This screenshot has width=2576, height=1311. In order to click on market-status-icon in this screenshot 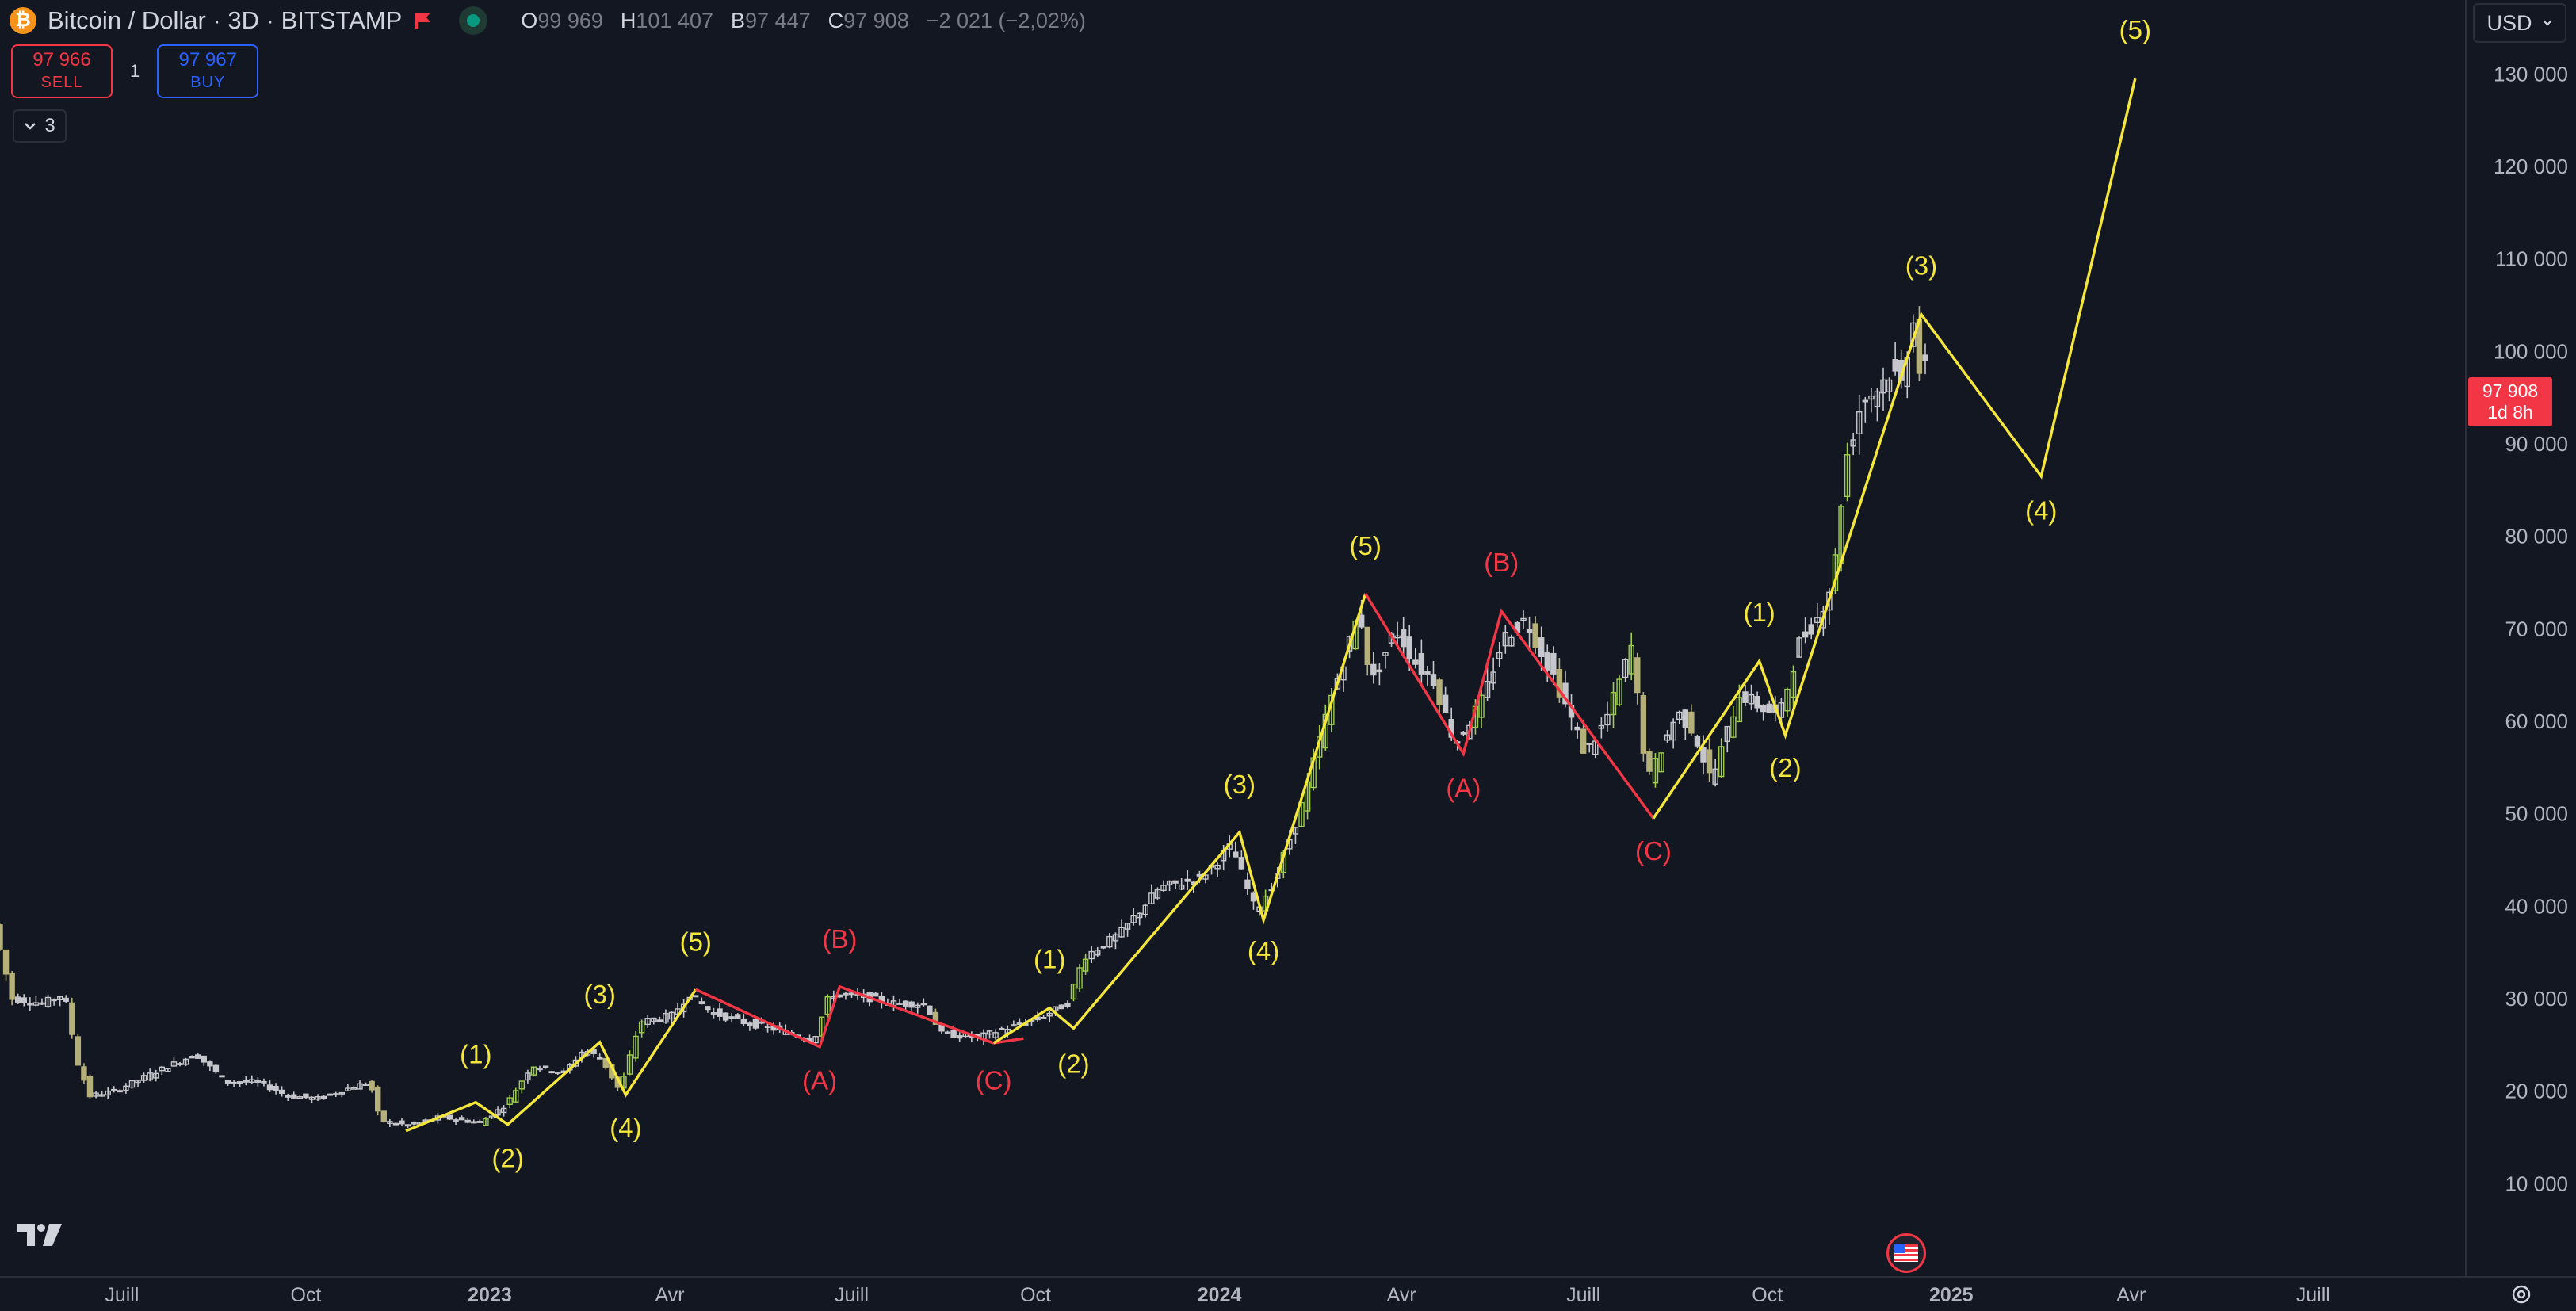, I will do `click(473, 20)`.